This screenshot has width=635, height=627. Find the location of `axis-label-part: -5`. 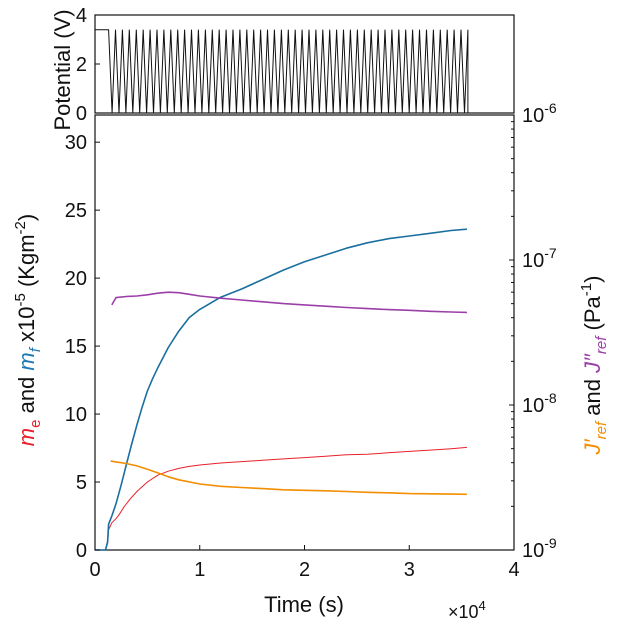

axis-label-part: -5 is located at coordinates (20, 299).